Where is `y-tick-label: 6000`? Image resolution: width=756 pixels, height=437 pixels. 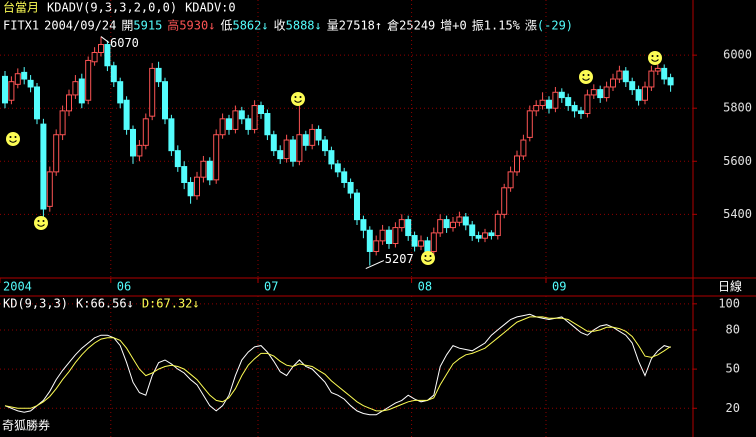
y-tick-label: 6000 is located at coordinates (737, 55).